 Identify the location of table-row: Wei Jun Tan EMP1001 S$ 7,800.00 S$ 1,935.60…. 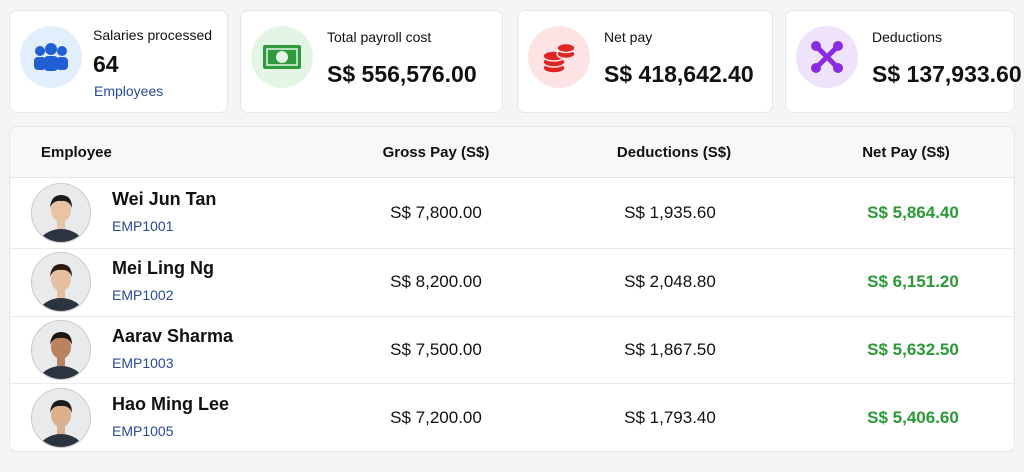
(512, 213).